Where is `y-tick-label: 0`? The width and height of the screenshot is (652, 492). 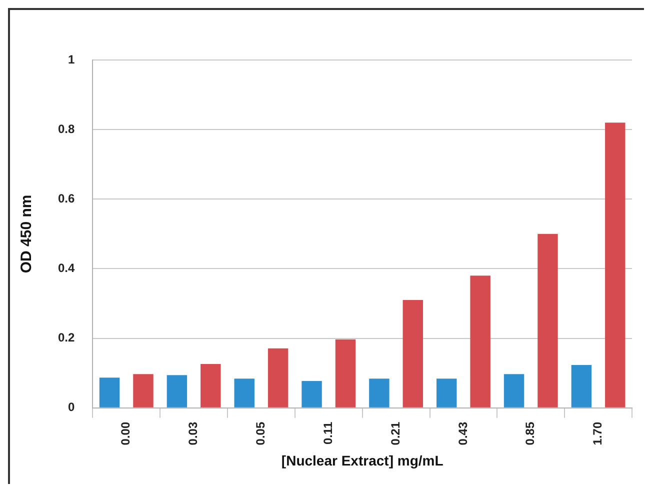
y-tick-label: 0 is located at coordinates (71, 407).